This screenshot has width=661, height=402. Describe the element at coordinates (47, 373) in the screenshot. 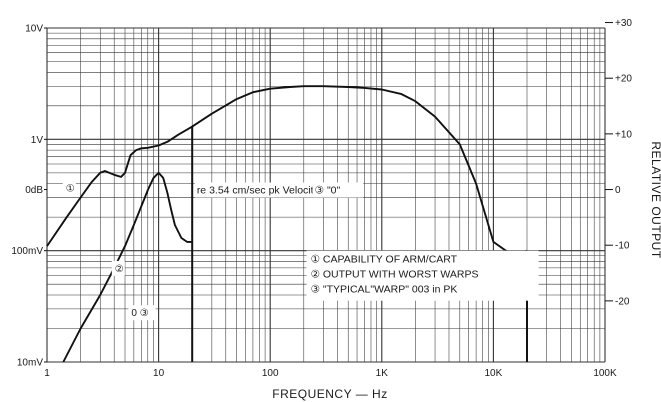

I see `x-tick-label: 1` at that location.